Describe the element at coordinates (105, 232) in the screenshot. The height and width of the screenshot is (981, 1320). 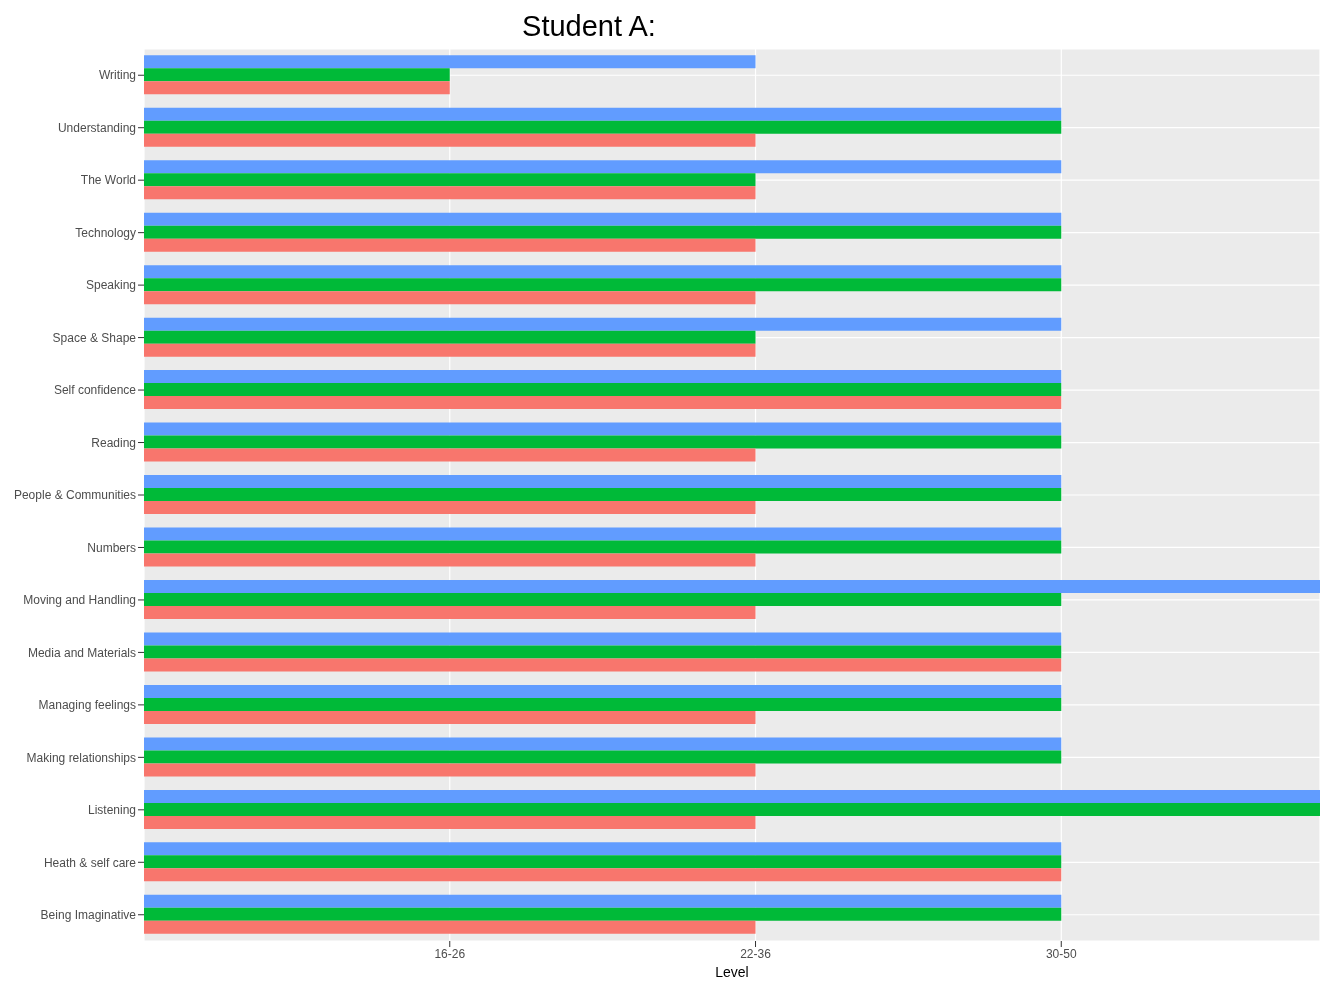
I see `y-tick-label: Technology` at that location.